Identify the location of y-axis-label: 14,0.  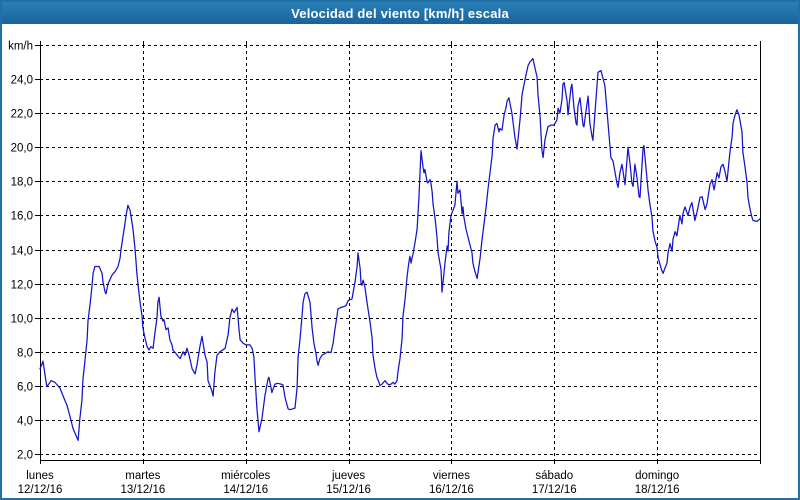
(22, 252).